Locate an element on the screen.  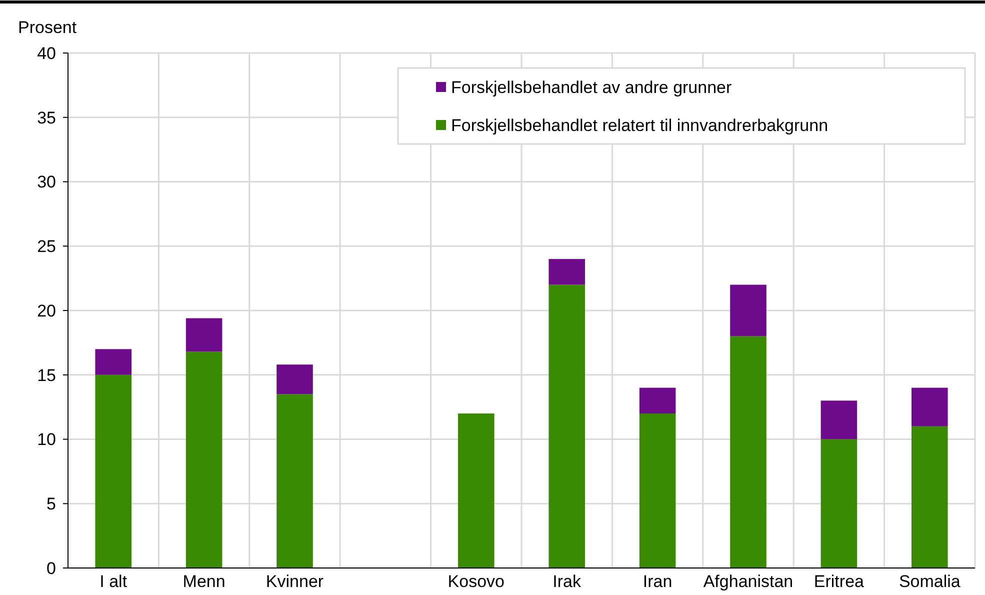
x-tick-label: Afghanistan is located at coordinates (748, 581).